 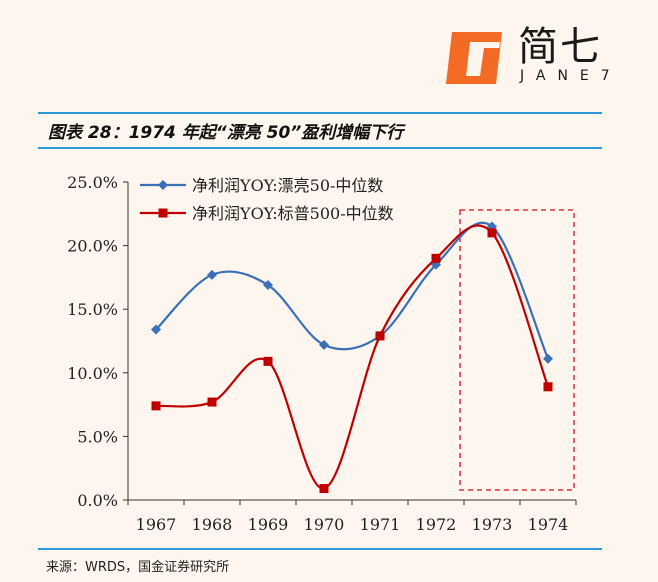 I want to click on y-tick-label: 20.0%, so click(x=92, y=246).